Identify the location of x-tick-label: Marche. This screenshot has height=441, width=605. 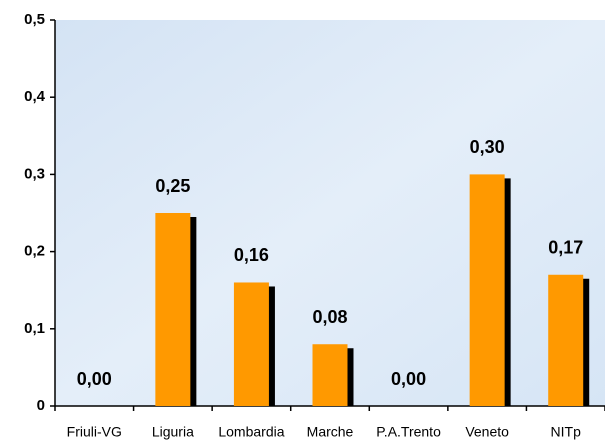
(330, 432).